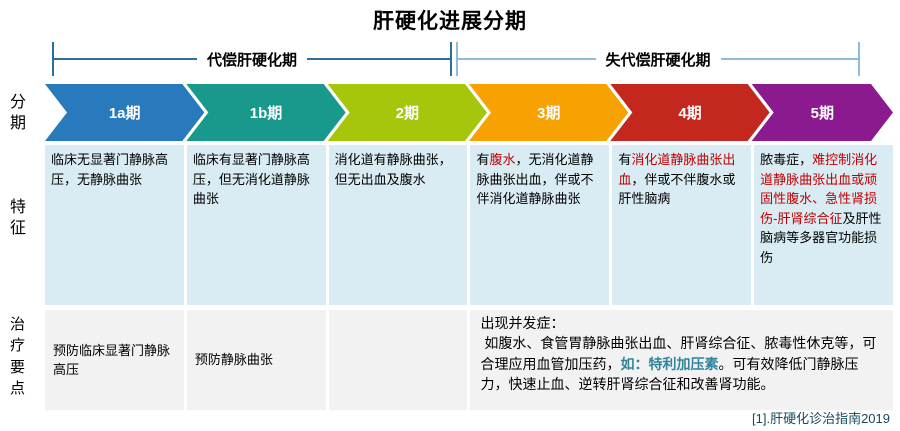 Image resolution: width=900 pixels, height=431 pixels. I want to click on plain-text: ，伴或不伴腹水或肝性脑病, so click(677, 189).